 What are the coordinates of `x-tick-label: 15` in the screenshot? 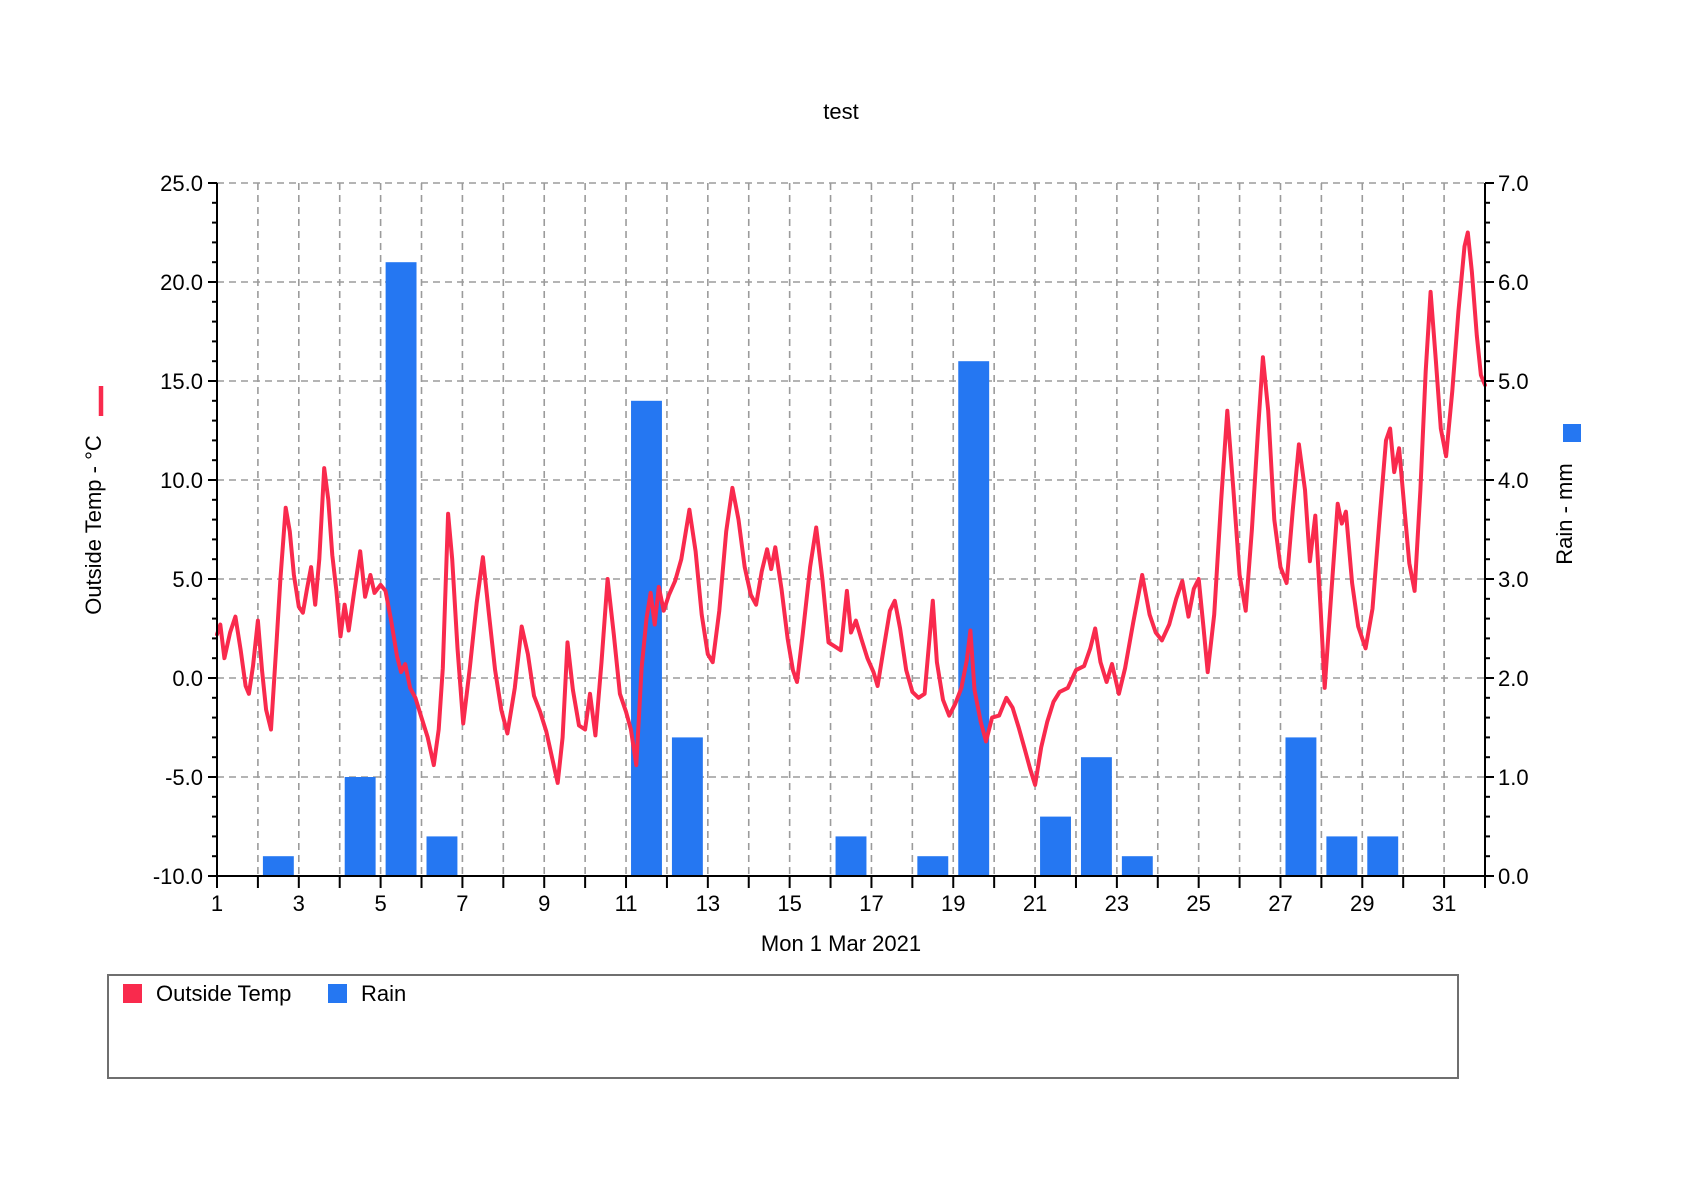 It's located at (789, 903).